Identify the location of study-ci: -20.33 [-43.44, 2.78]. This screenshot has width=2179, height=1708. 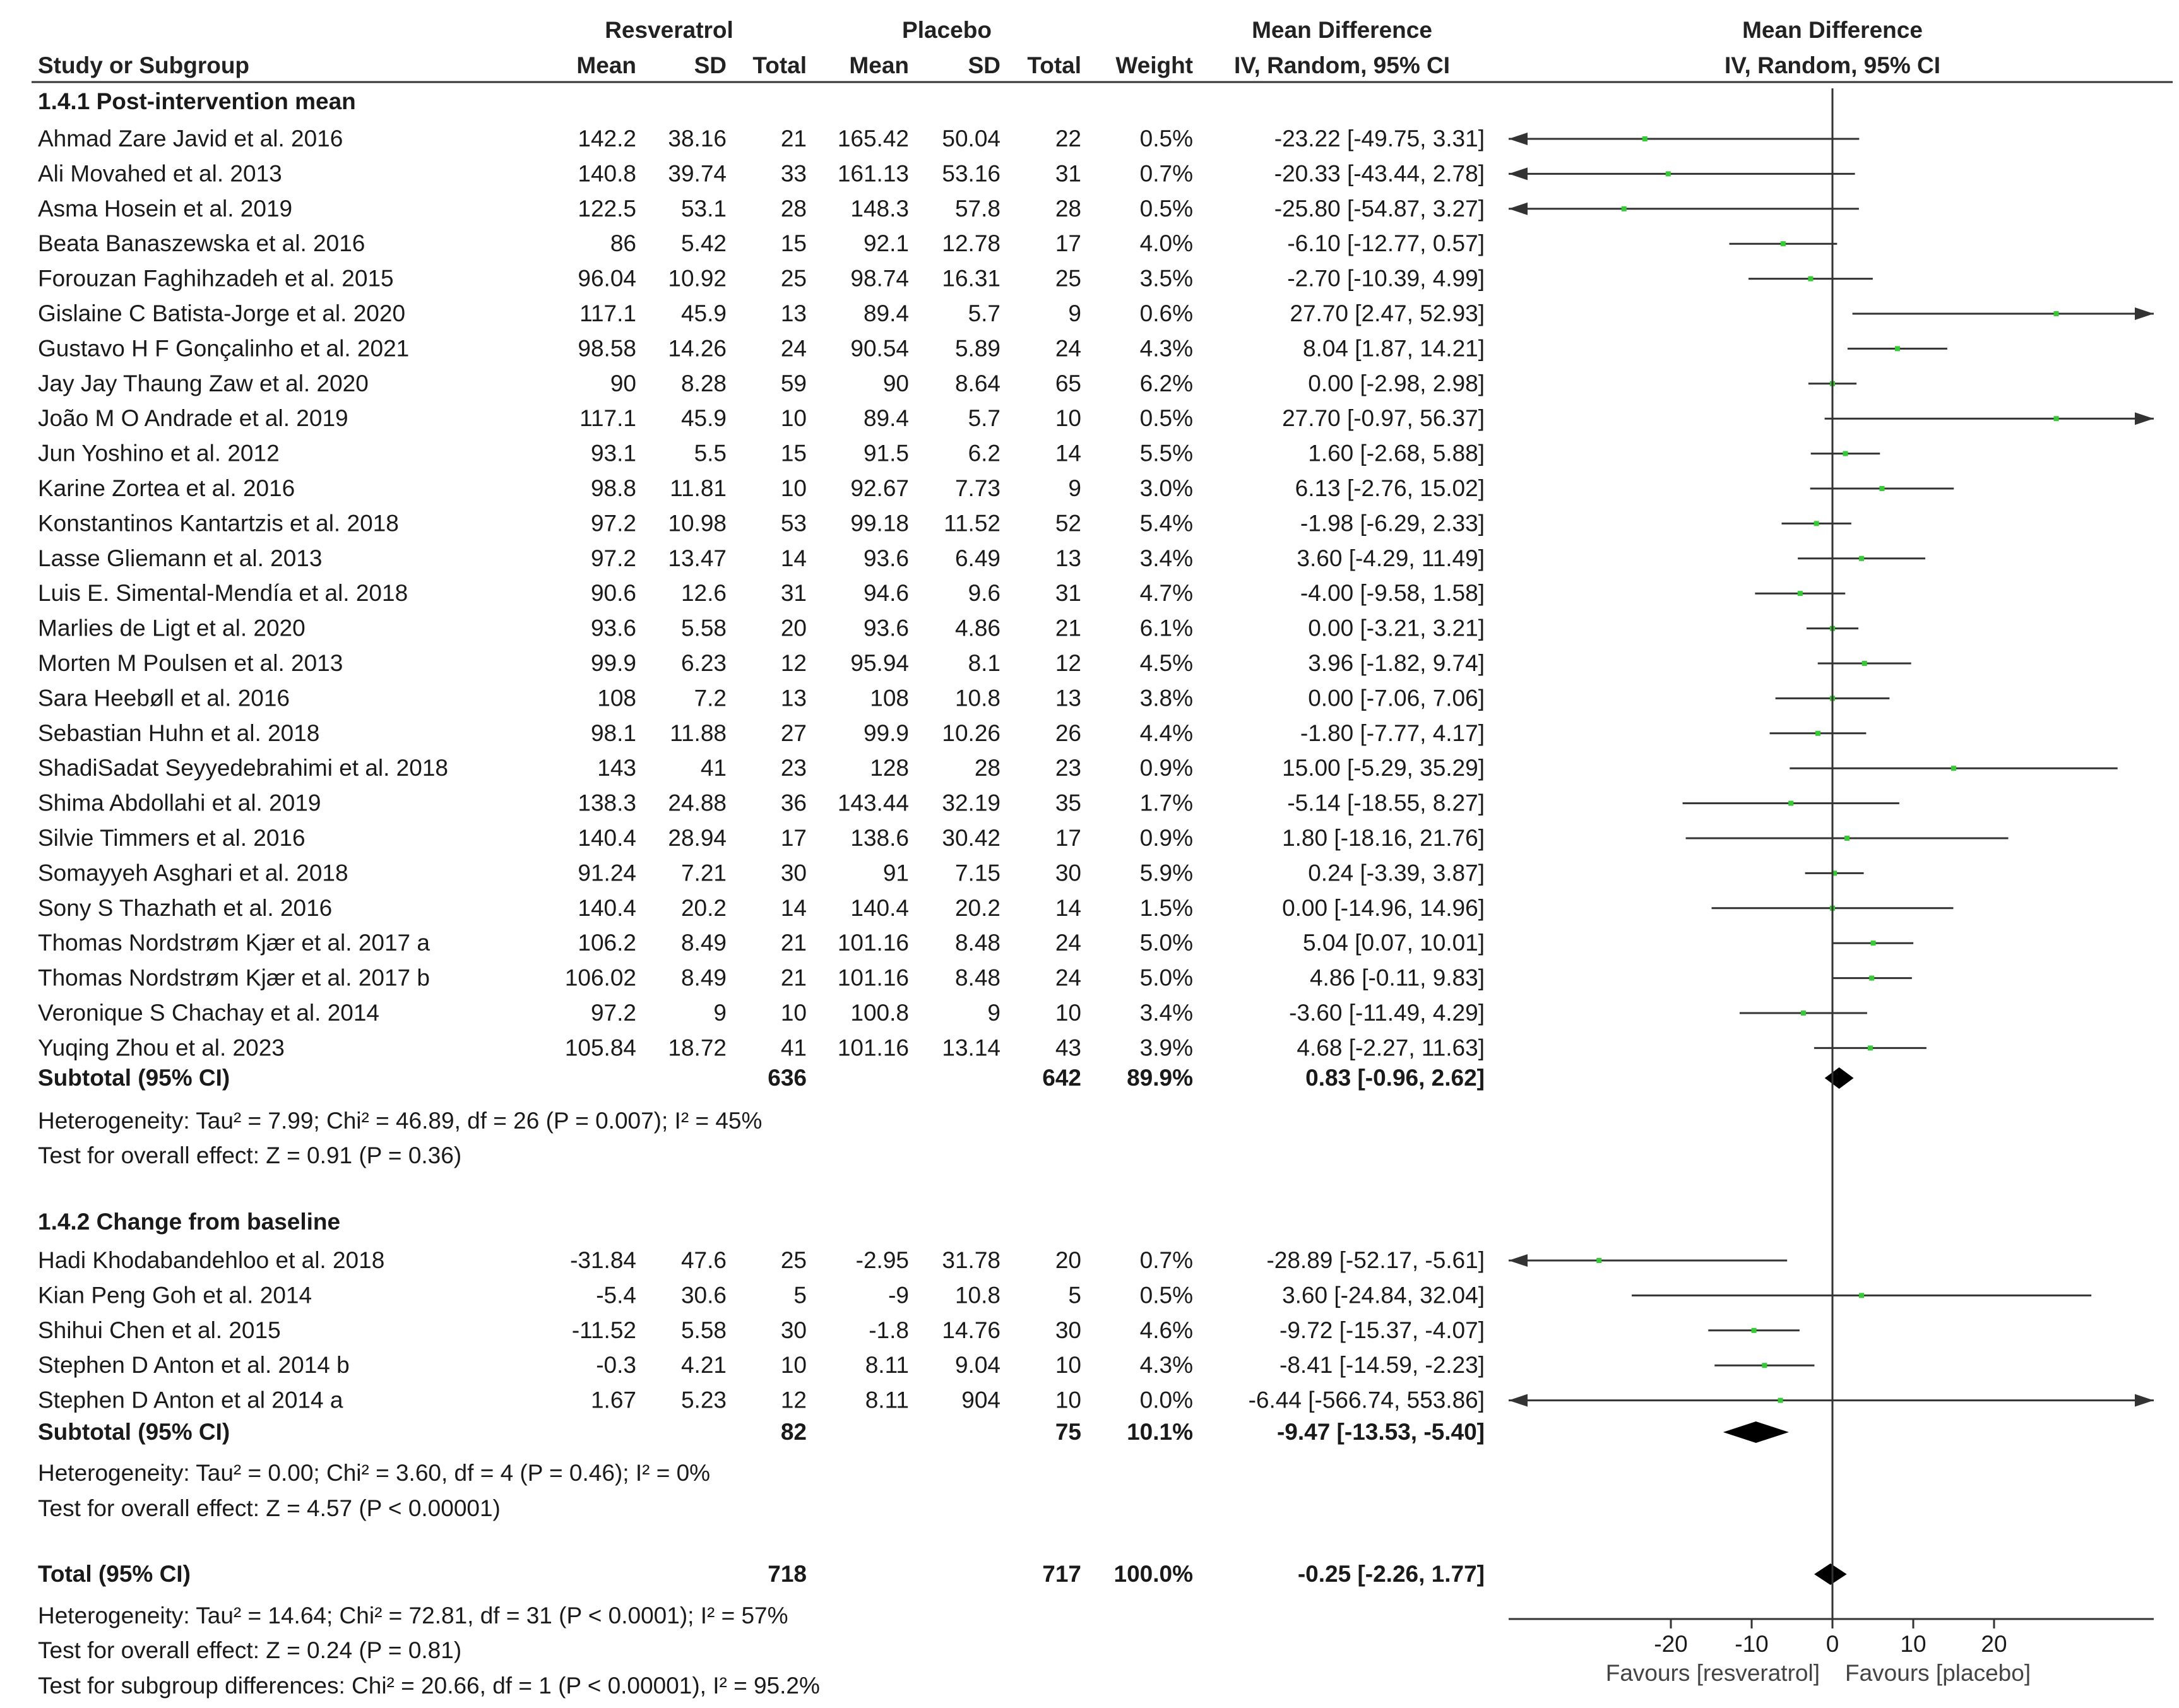
(1379, 173).